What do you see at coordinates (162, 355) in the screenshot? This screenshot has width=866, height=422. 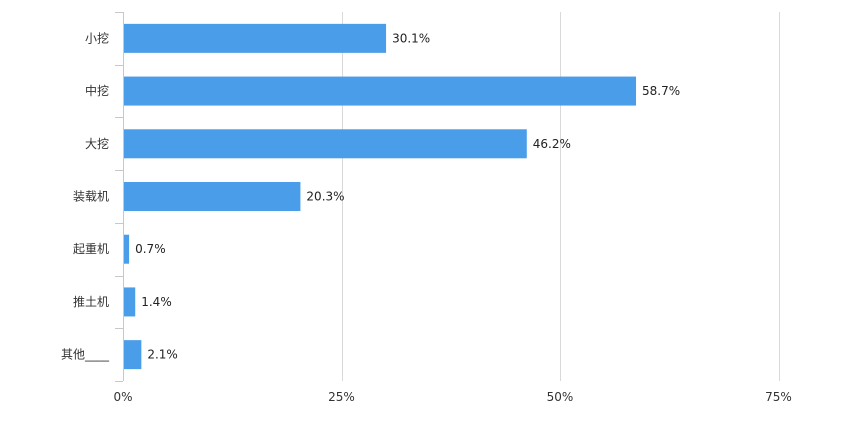 I see `data-label-7: 2.1%` at bounding box center [162, 355].